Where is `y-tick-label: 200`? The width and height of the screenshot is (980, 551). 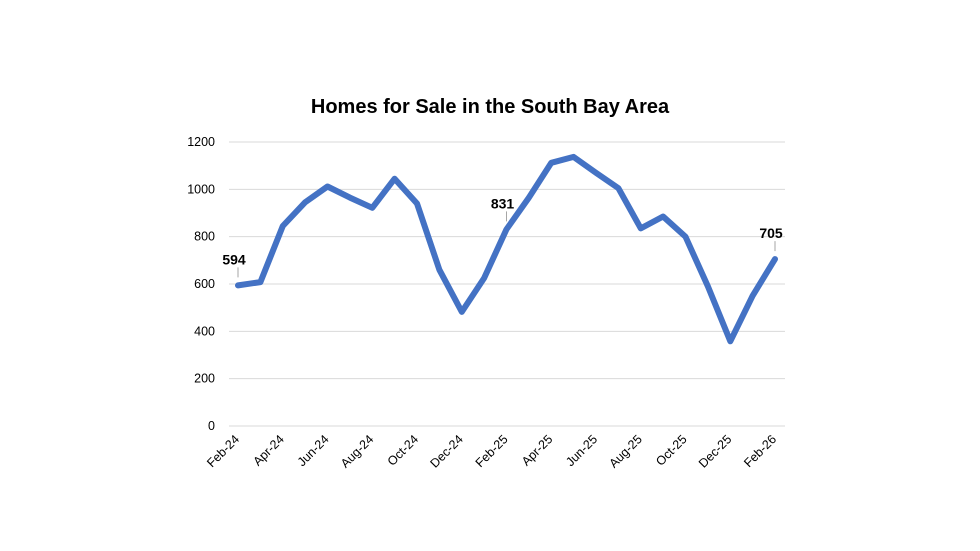 y-tick-label: 200 is located at coordinates (204, 379).